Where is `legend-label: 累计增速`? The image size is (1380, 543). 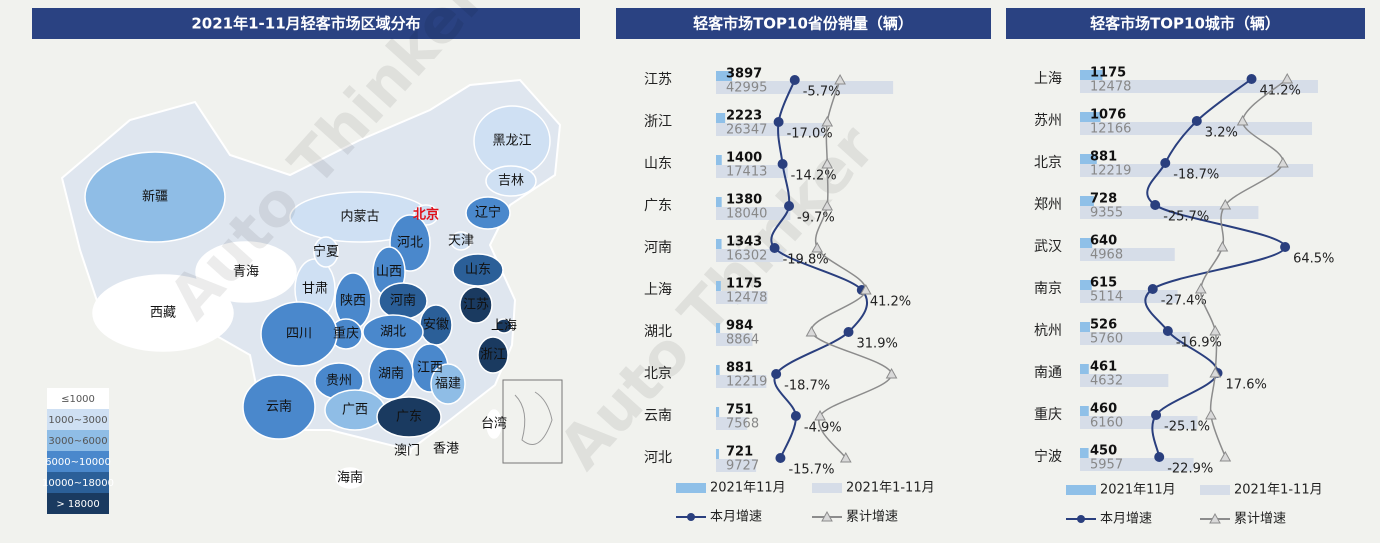 legend-label: 累计增速 is located at coordinates (872, 517).